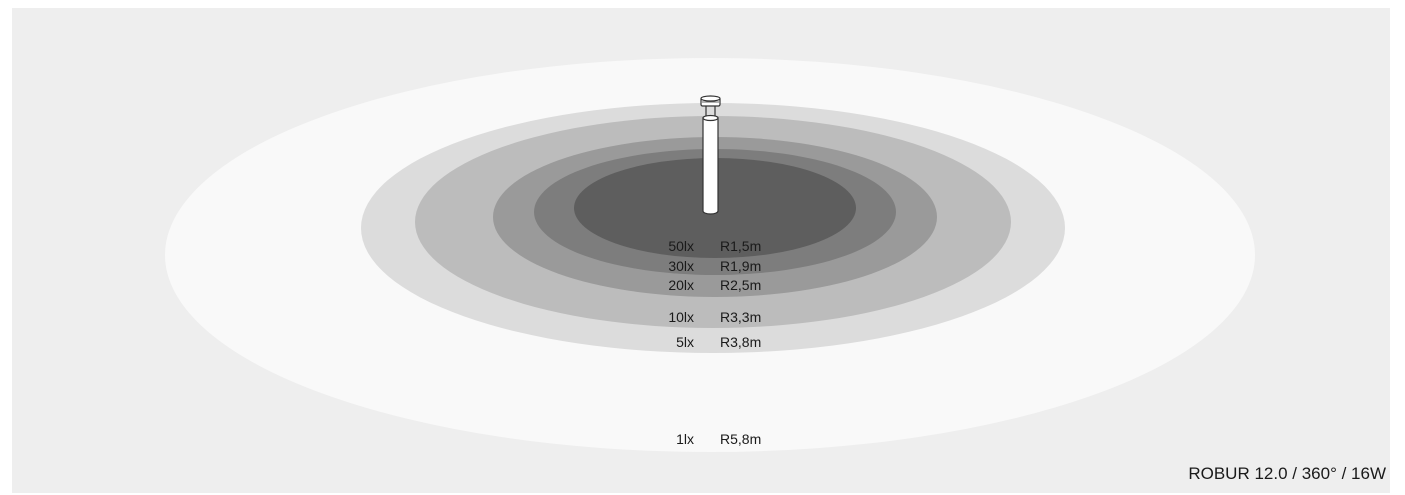 The image size is (1405, 495). Describe the element at coordinates (1287, 473) in the screenshot. I see `product-caption: ROBUR 12.0 / 360° / 16W` at that location.